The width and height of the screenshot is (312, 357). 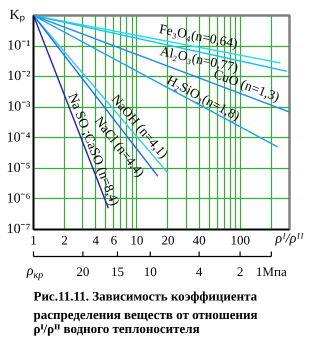 I want to click on x-axis-title: ρᴵ/ρᴵᴵ, so click(x=289, y=239).